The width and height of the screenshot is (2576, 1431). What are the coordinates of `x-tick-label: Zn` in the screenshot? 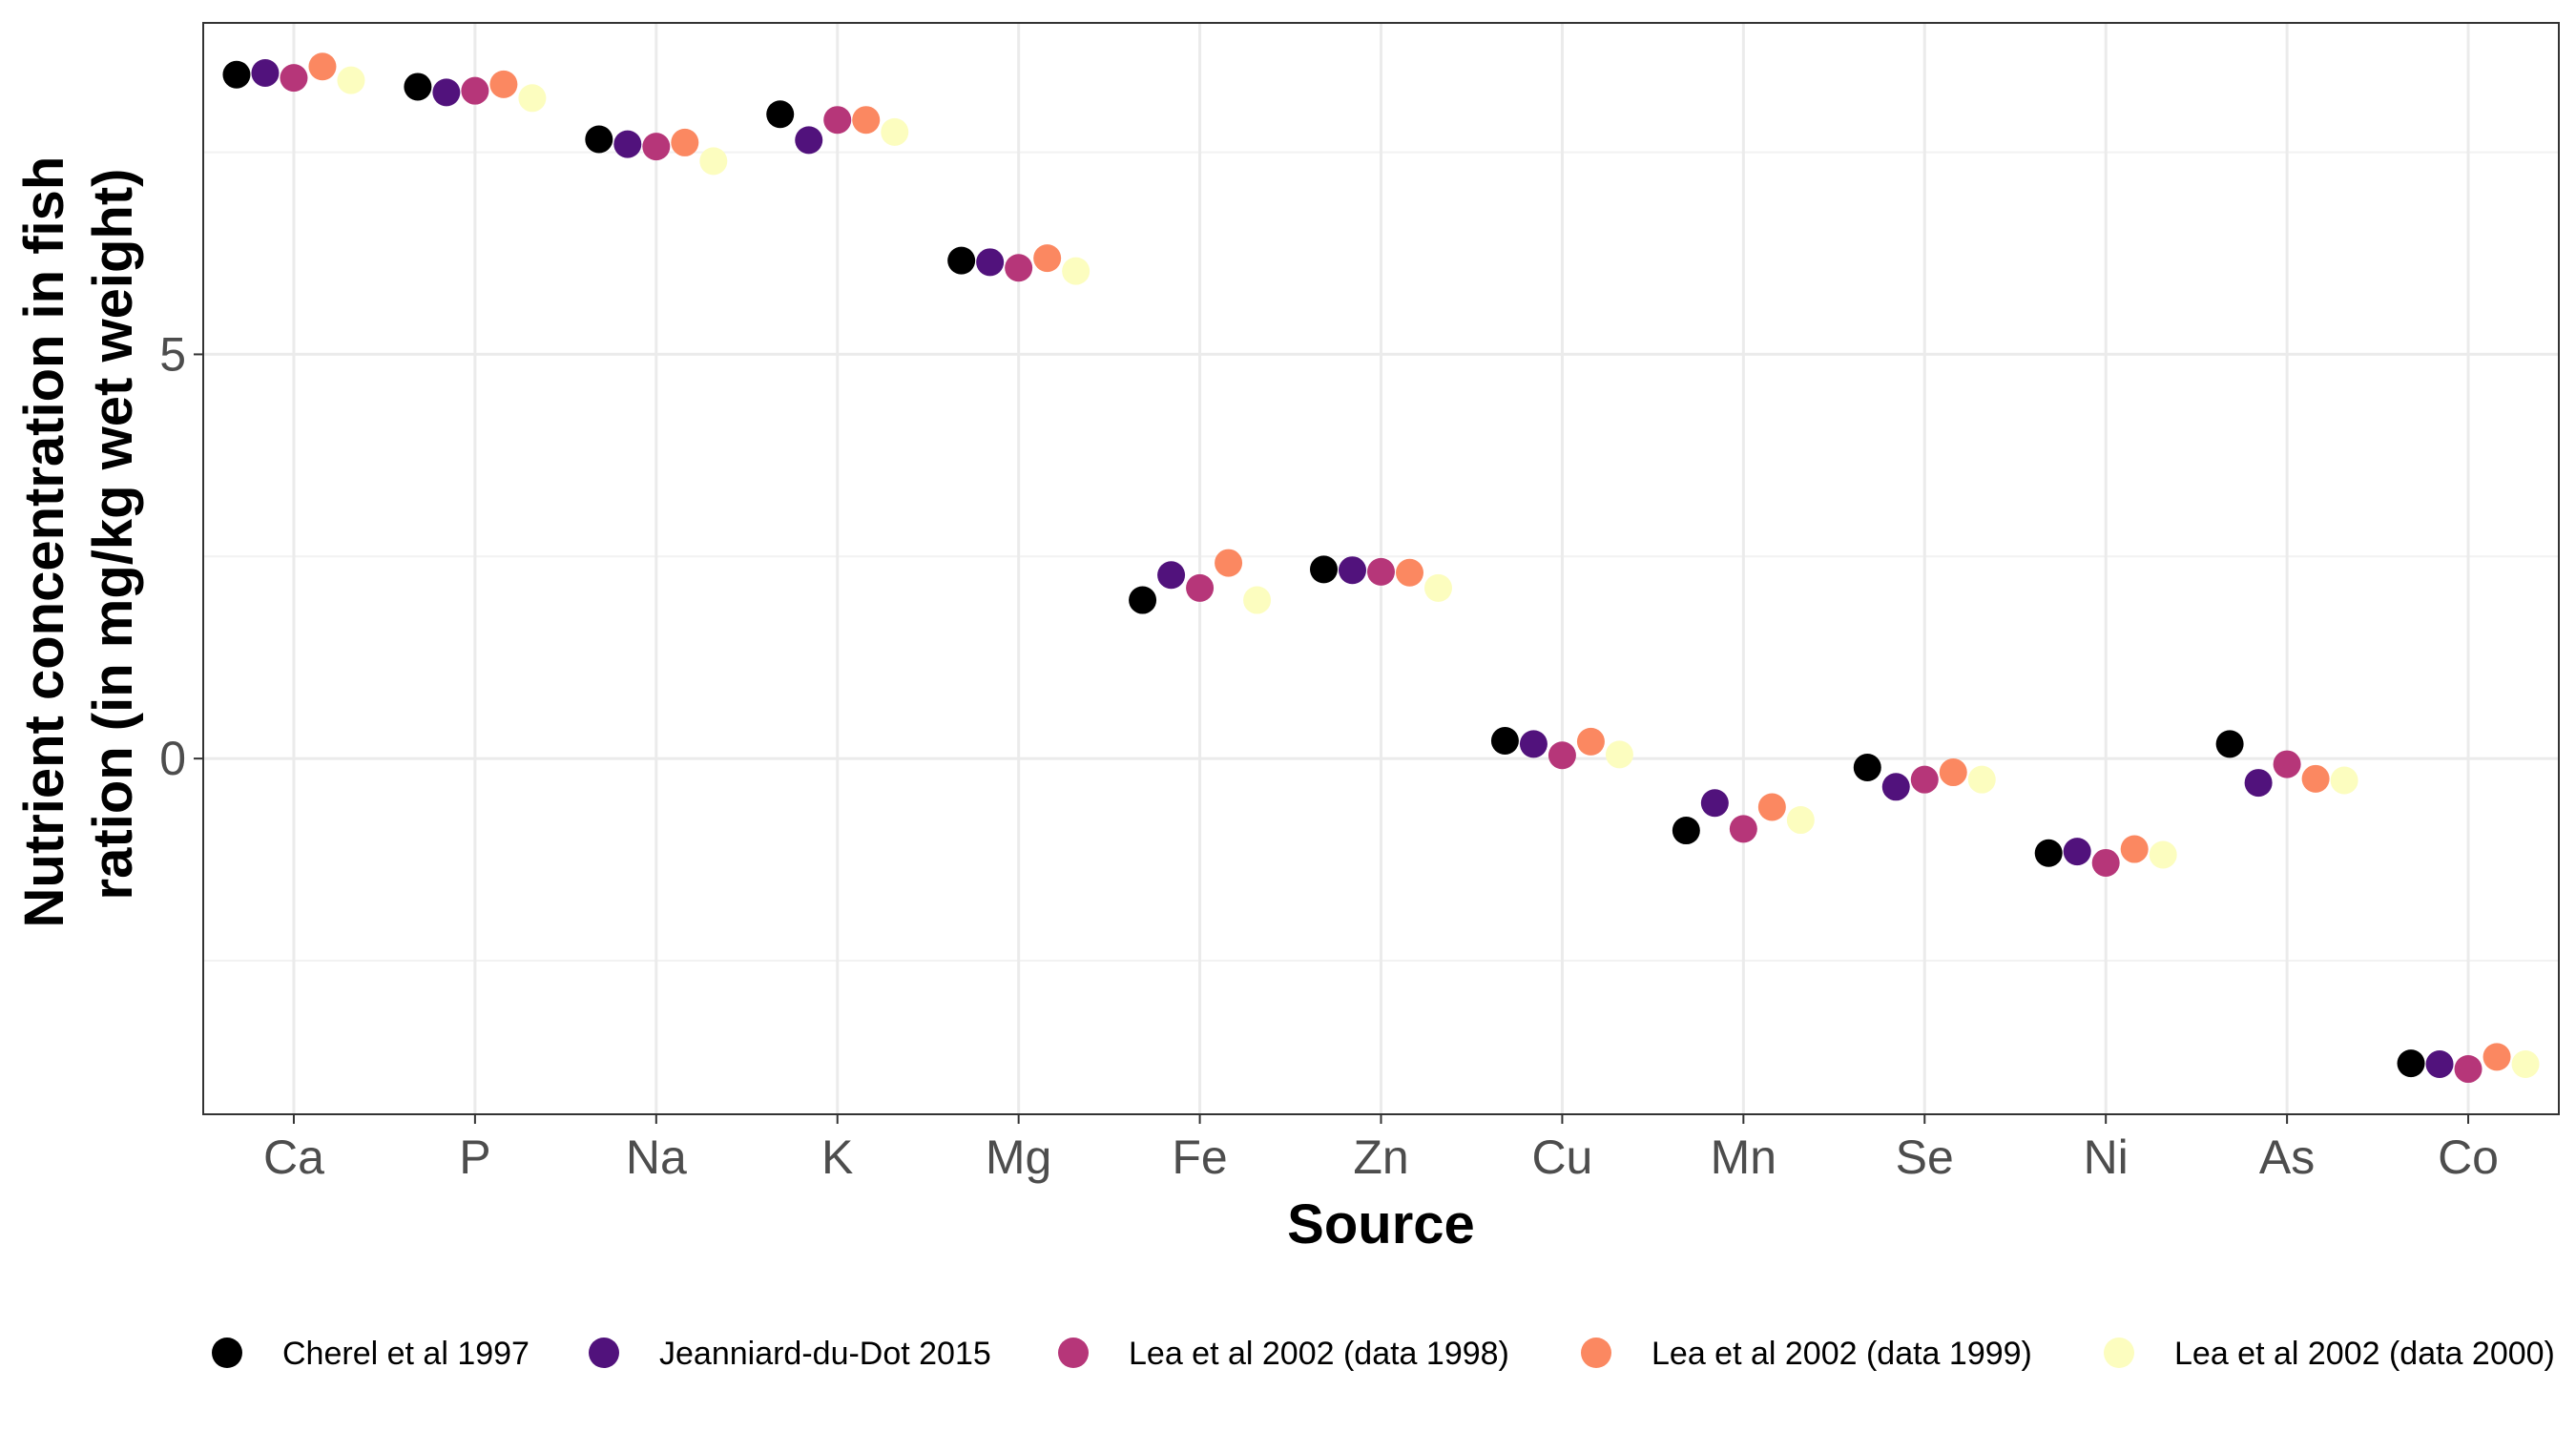 It's located at (1380, 1157).